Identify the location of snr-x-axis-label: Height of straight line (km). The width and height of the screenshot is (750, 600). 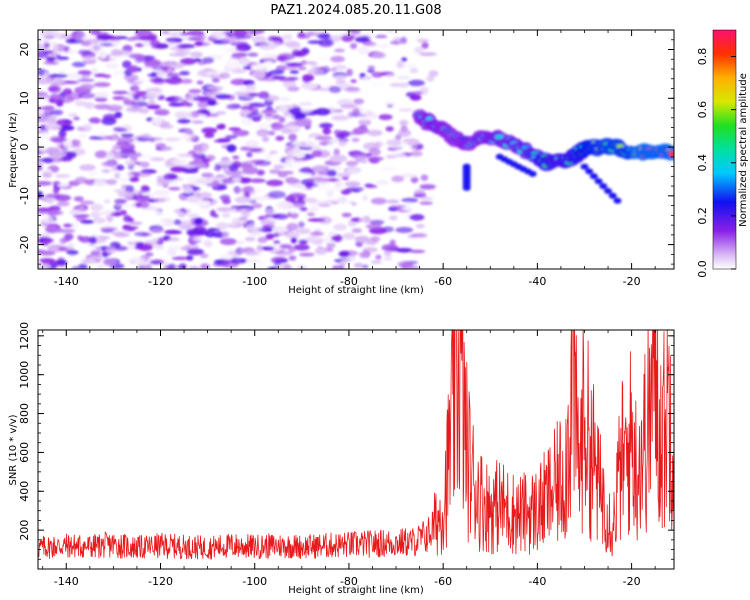
(356, 590).